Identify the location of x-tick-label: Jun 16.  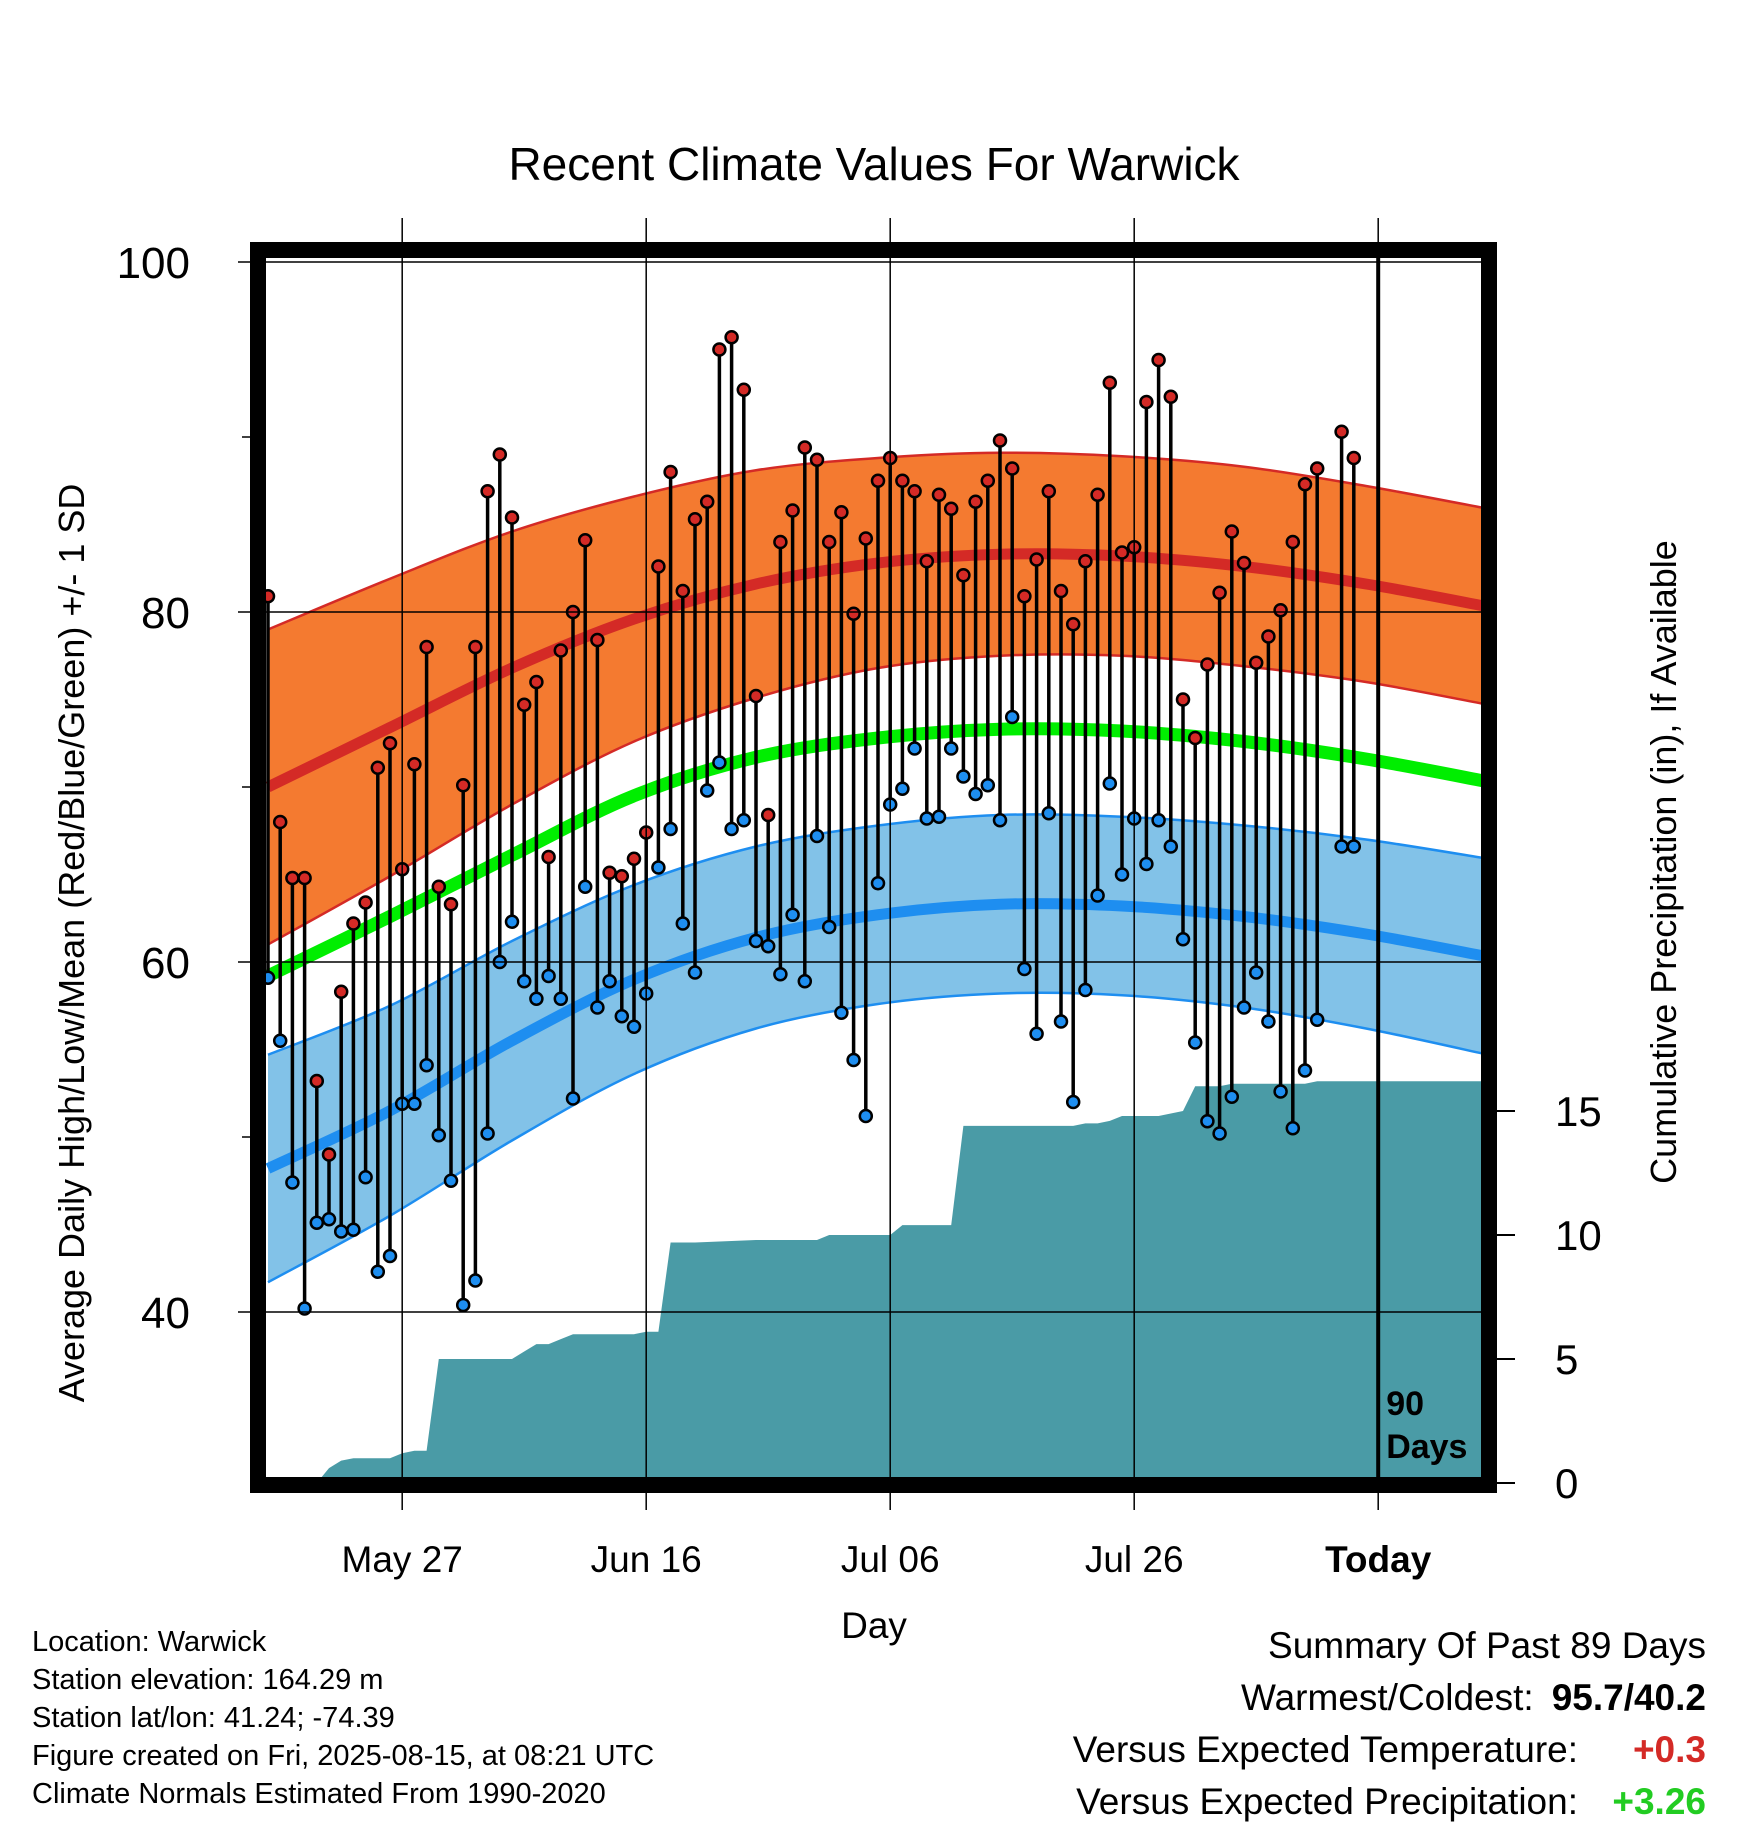
(646, 1559).